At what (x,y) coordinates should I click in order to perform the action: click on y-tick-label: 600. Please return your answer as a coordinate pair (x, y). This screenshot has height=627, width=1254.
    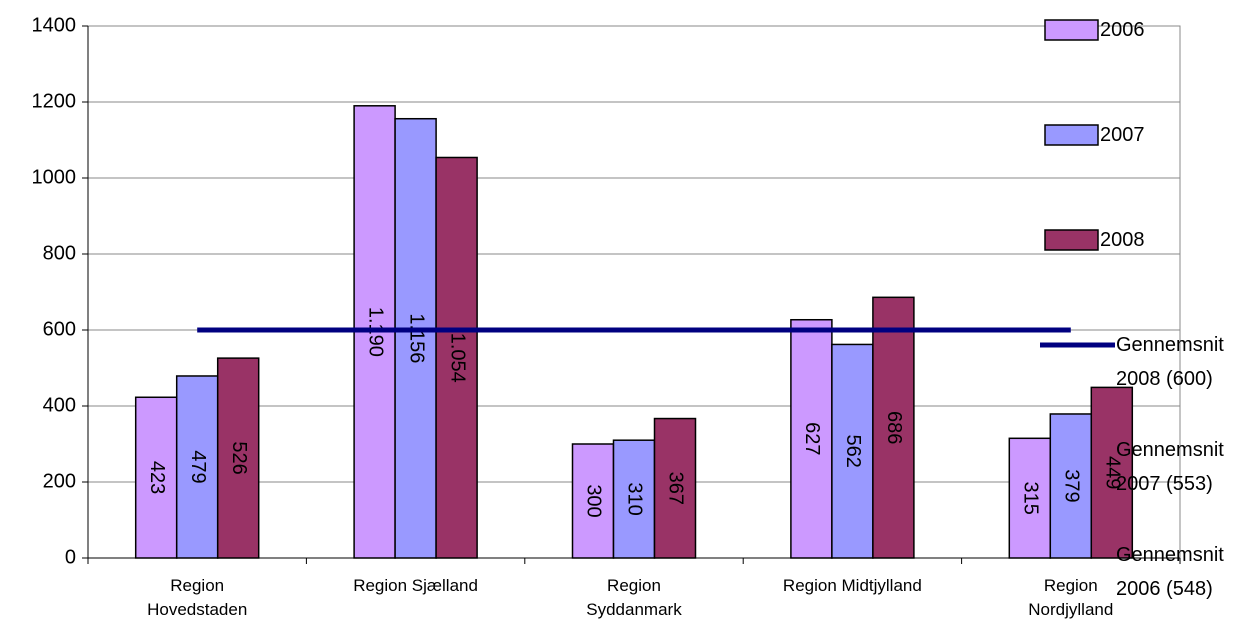
    Looking at the image, I should click on (59, 329).